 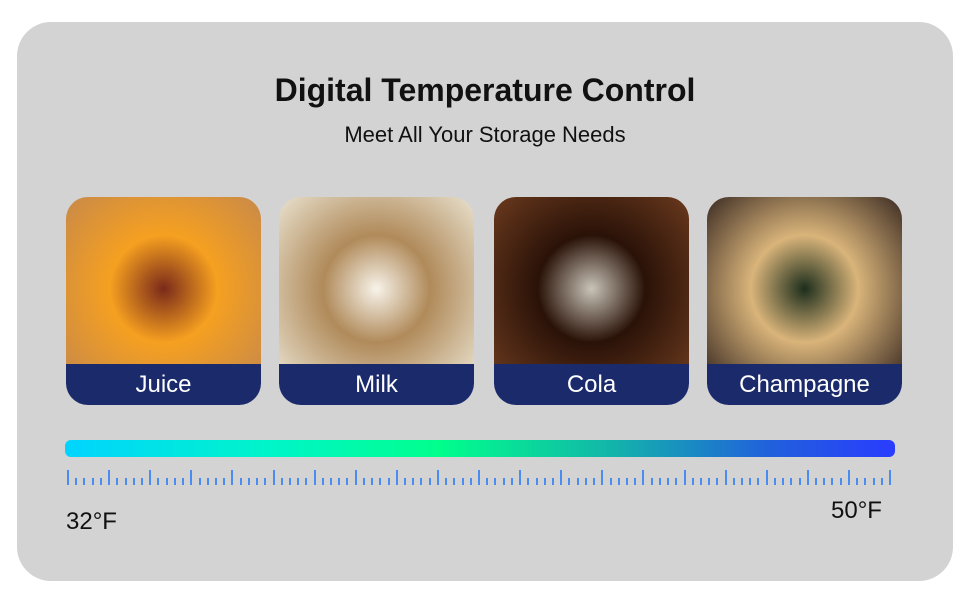 I want to click on min-temperature-label: 32°F, so click(x=91, y=521).